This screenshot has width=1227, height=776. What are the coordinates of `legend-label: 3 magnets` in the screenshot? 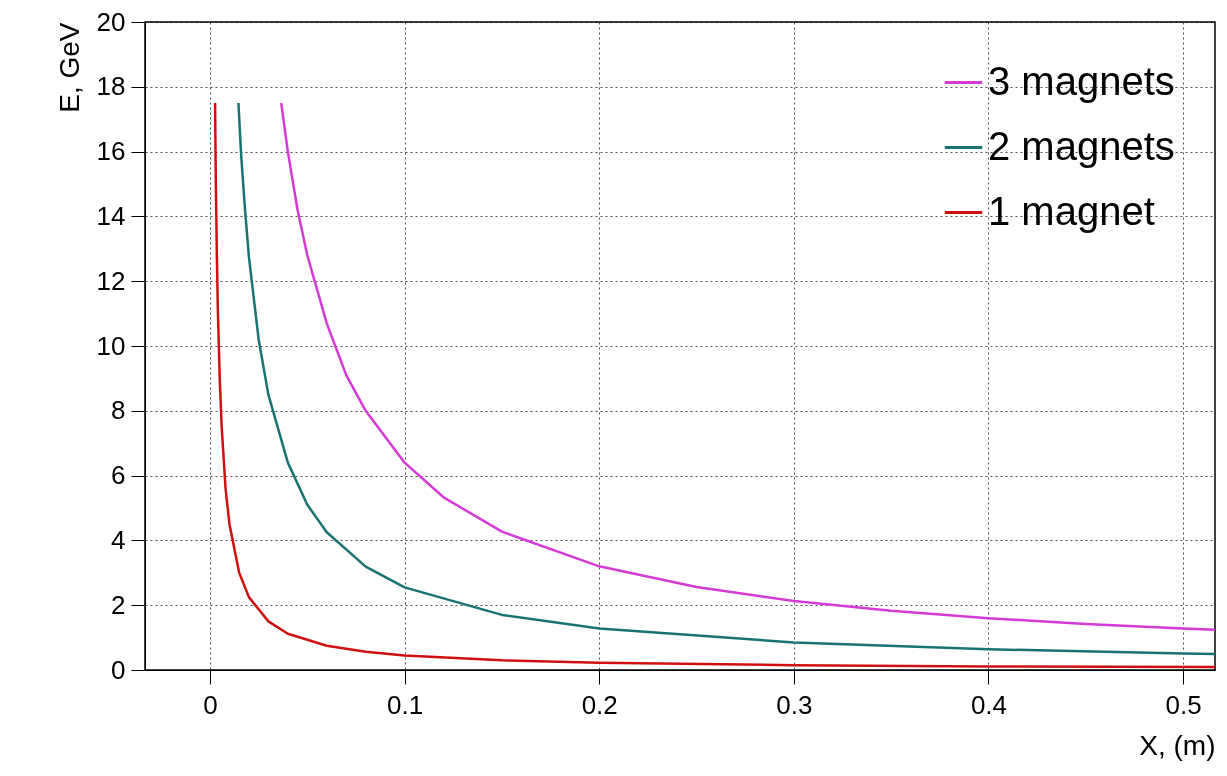 It's located at (1081, 80).